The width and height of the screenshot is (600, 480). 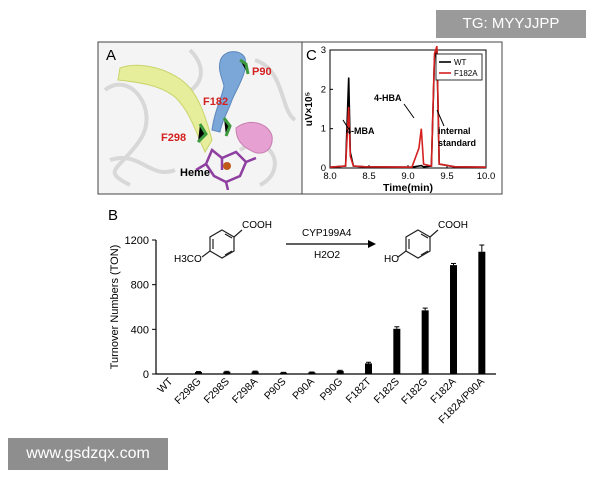 What do you see at coordinates (511, 24) in the screenshot?
I see `watermark-top-right: TG: MYYJJPP` at bounding box center [511, 24].